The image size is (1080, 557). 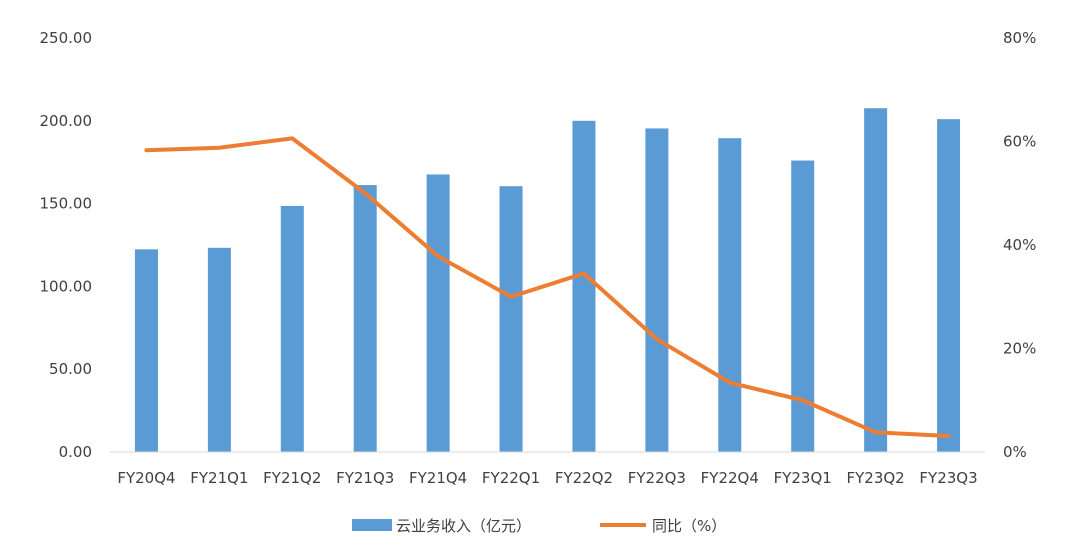 I want to click on x-tick-label: FY22Q1, so click(x=511, y=478).